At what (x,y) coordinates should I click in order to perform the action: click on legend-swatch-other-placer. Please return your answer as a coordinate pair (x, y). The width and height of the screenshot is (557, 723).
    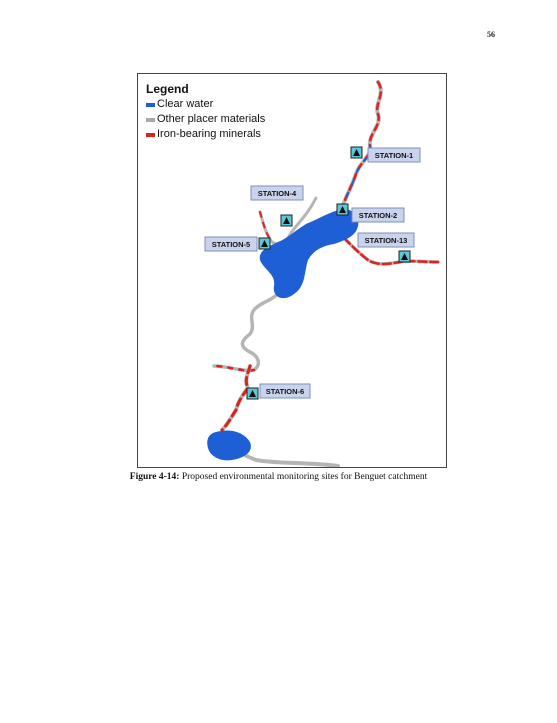
    Looking at the image, I should click on (150, 119).